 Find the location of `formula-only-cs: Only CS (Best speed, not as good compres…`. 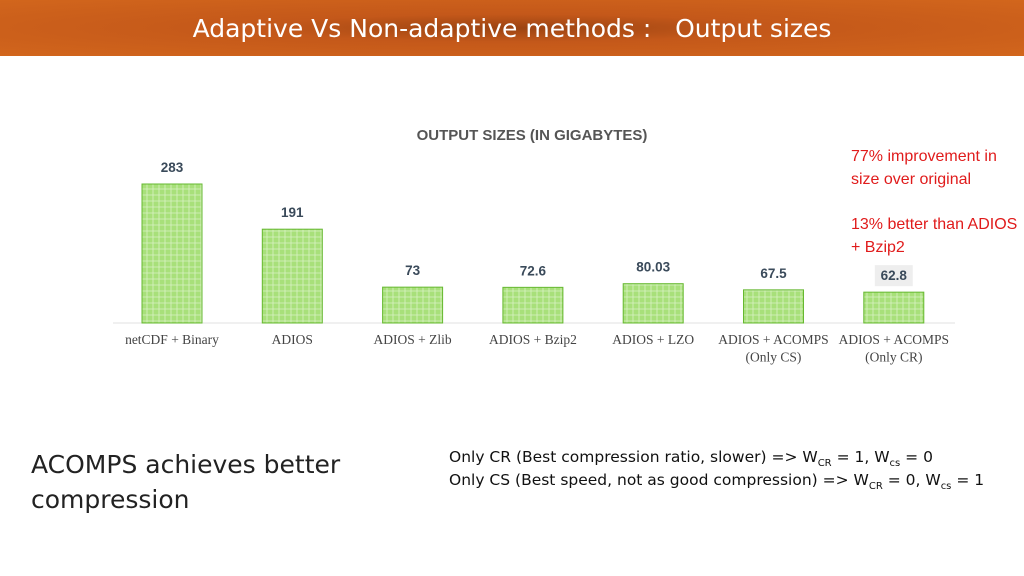

formula-only-cs: Only CS (Best speed, not as good compres… is located at coordinates (717, 482).